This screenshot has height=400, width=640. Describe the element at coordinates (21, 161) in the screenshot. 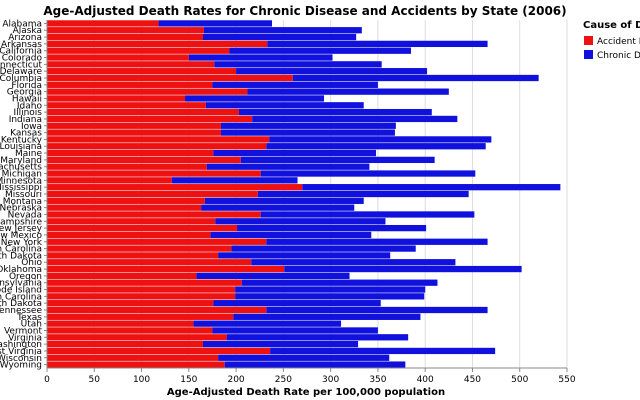

I see `y-tick-label: Maryland` at that location.